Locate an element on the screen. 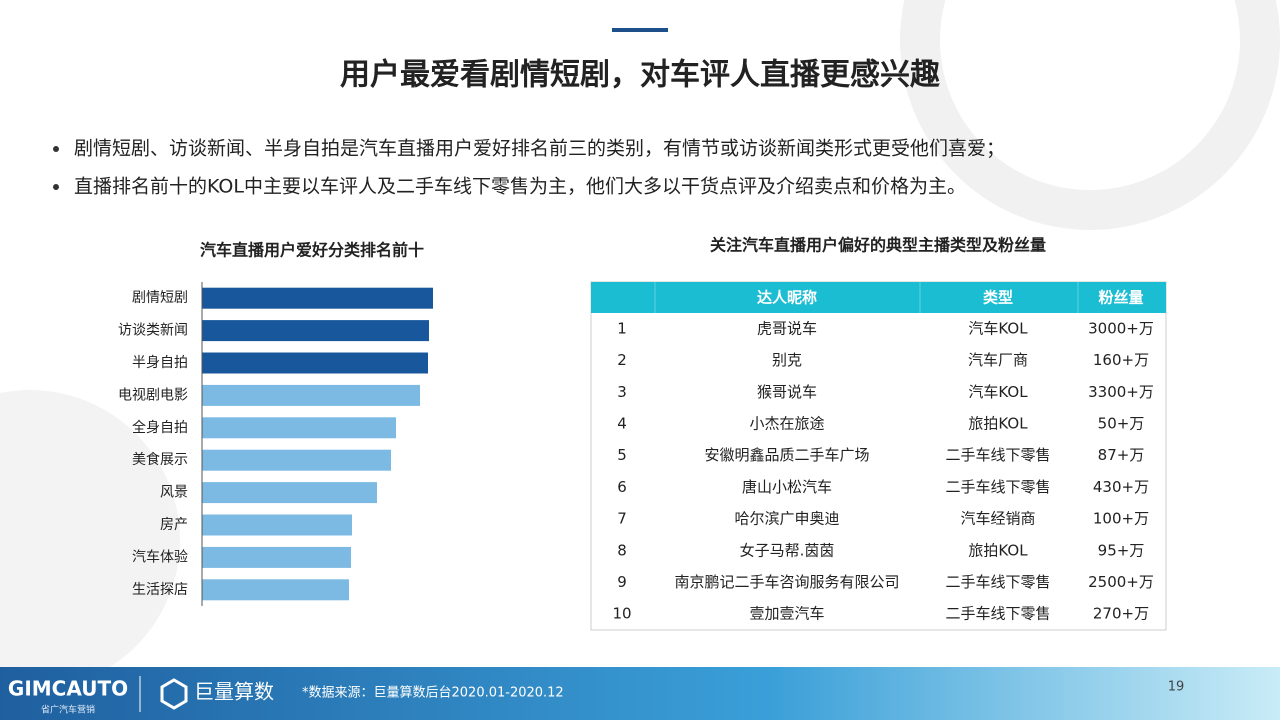  slide-title: 用户最爱看剧情短剧，对车评人直播更感兴趣 is located at coordinates (640, 75).